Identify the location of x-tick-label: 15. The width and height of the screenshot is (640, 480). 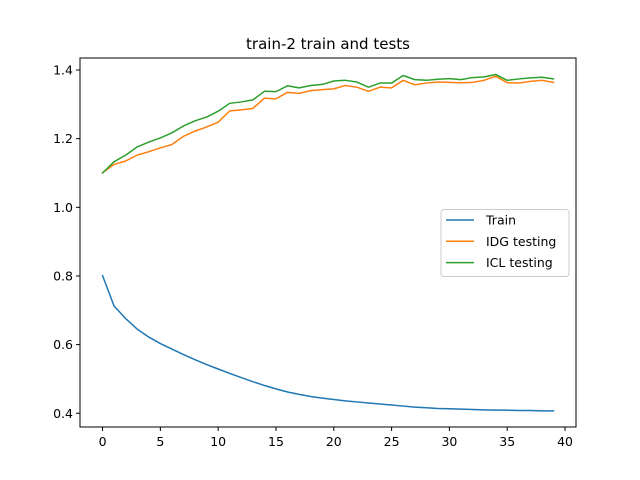
(276, 441).